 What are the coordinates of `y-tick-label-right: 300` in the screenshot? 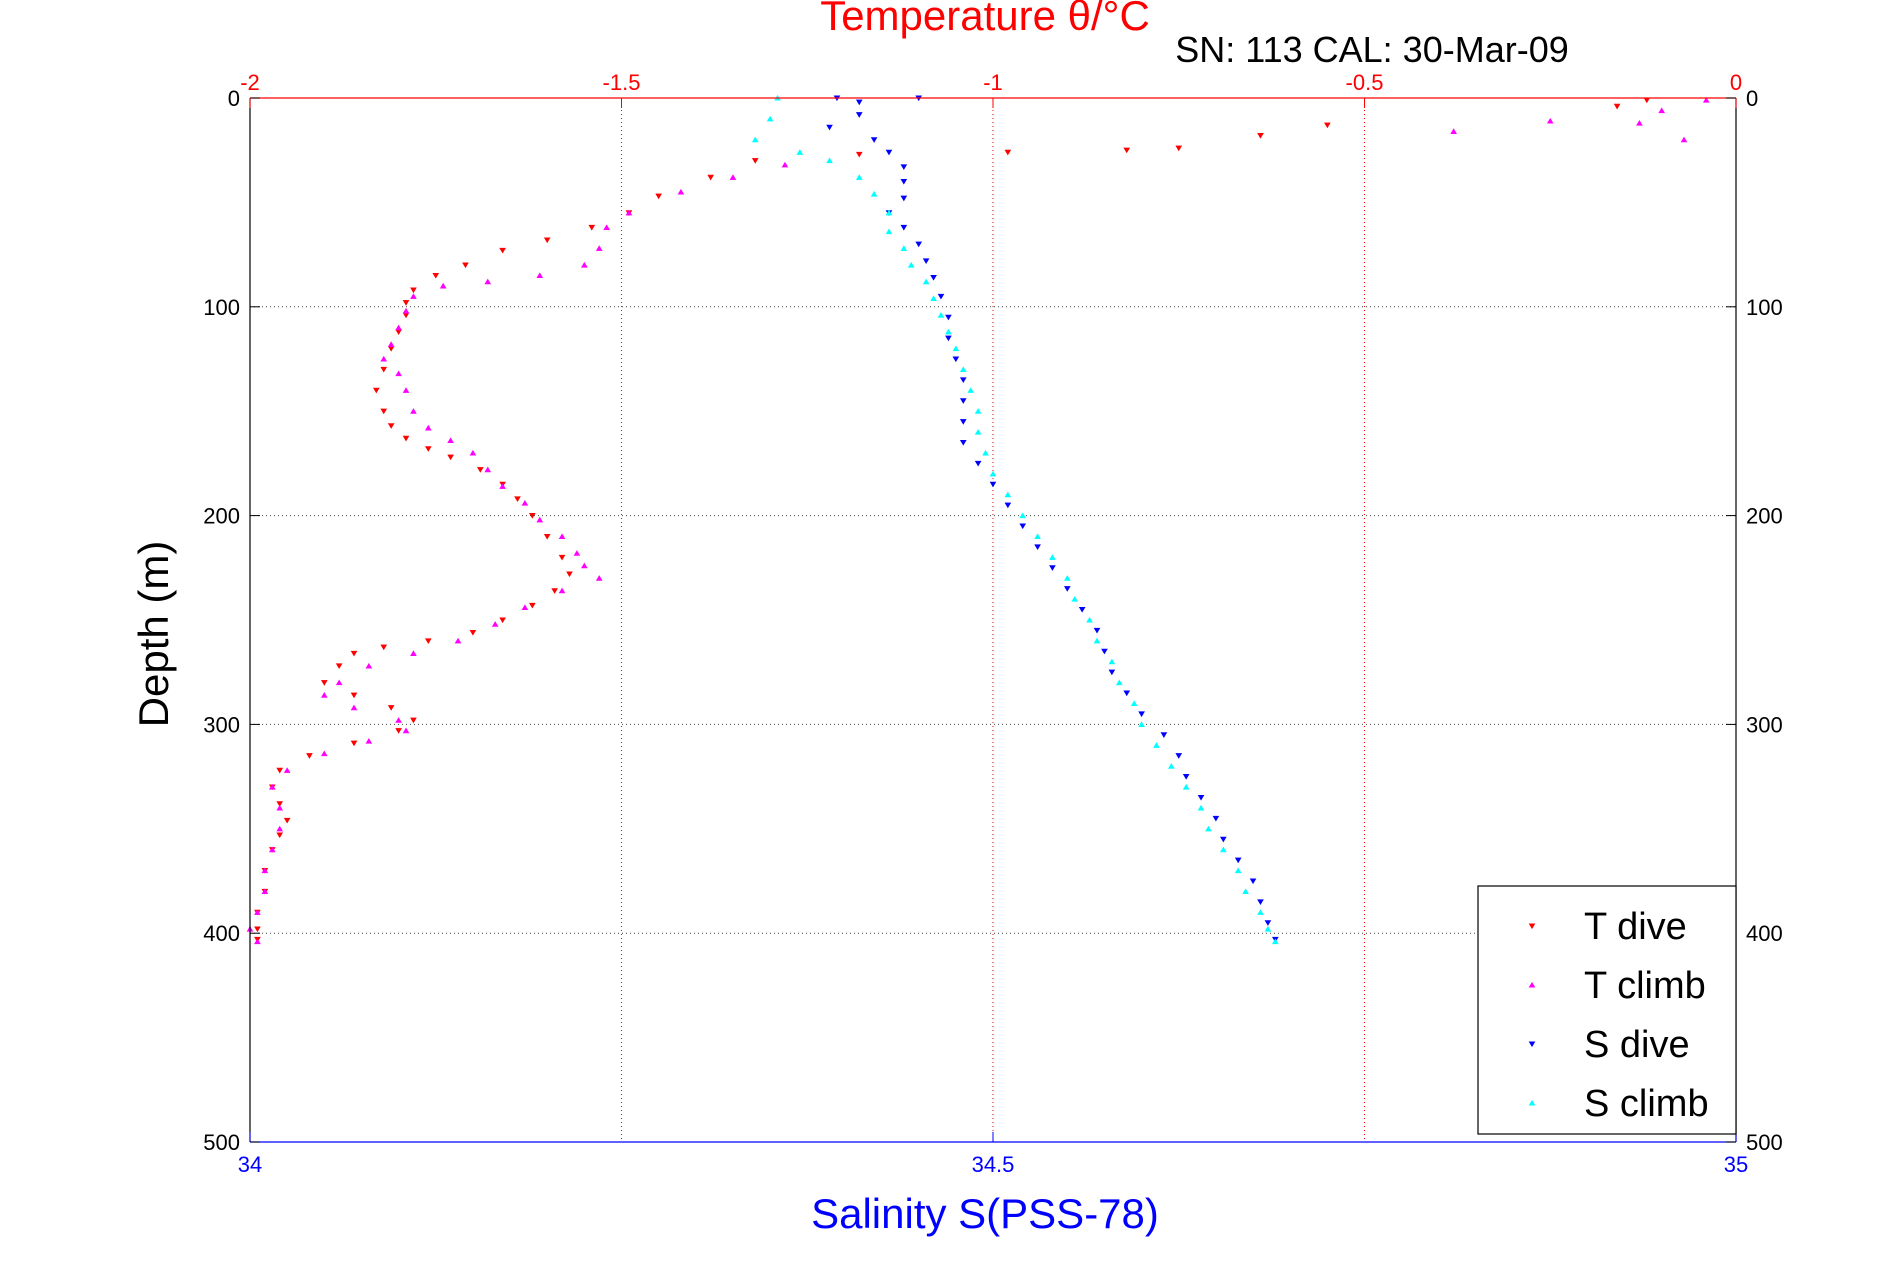 It's located at (1764, 724).